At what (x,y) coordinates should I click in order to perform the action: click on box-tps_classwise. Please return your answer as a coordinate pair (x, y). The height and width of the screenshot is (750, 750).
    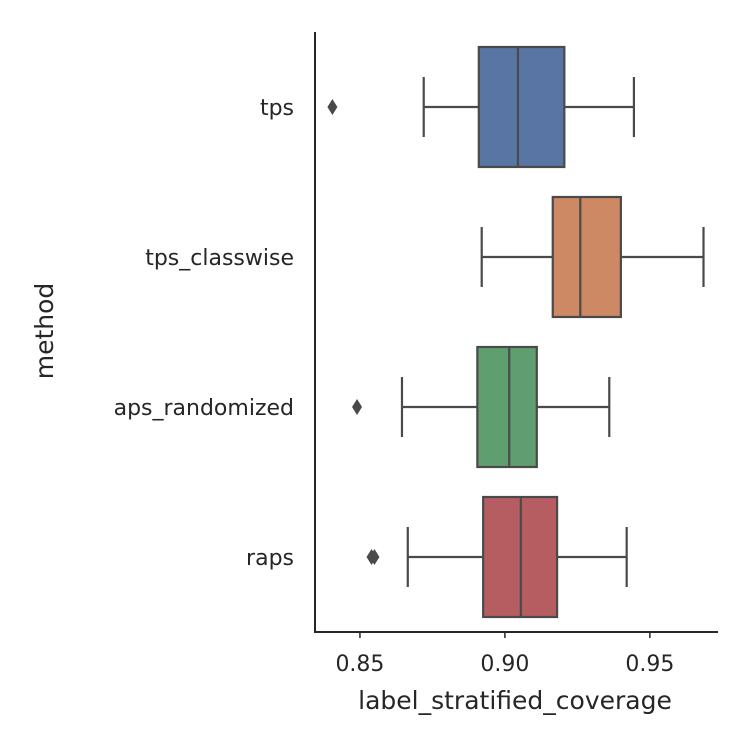
    Looking at the image, I should click on (592, 257).